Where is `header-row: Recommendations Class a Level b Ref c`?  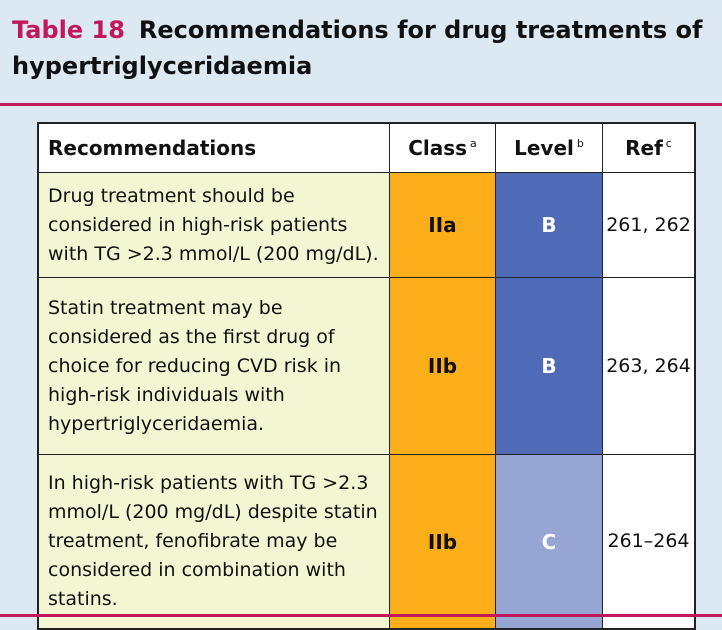
header-row: Recommendations Class a Level b Ref c is located at coordinates (366, 147).